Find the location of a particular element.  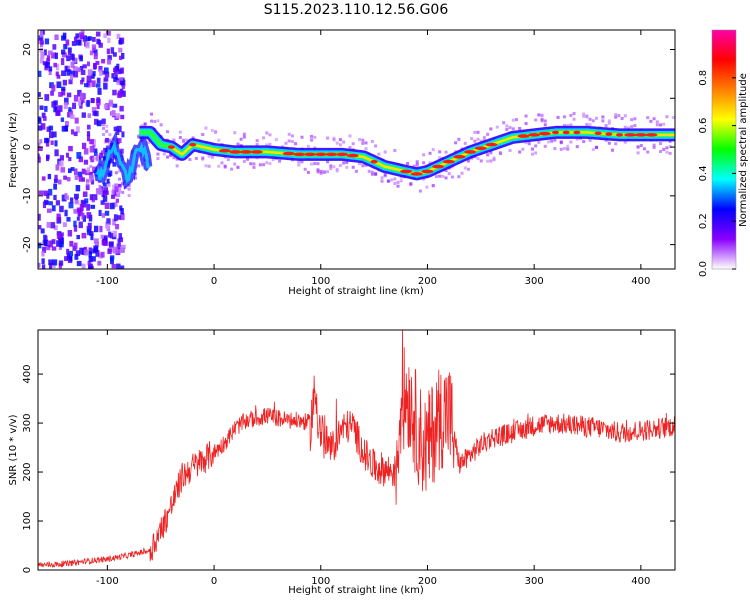

y-tick-label: 300 is located at coordinates (27, 423).